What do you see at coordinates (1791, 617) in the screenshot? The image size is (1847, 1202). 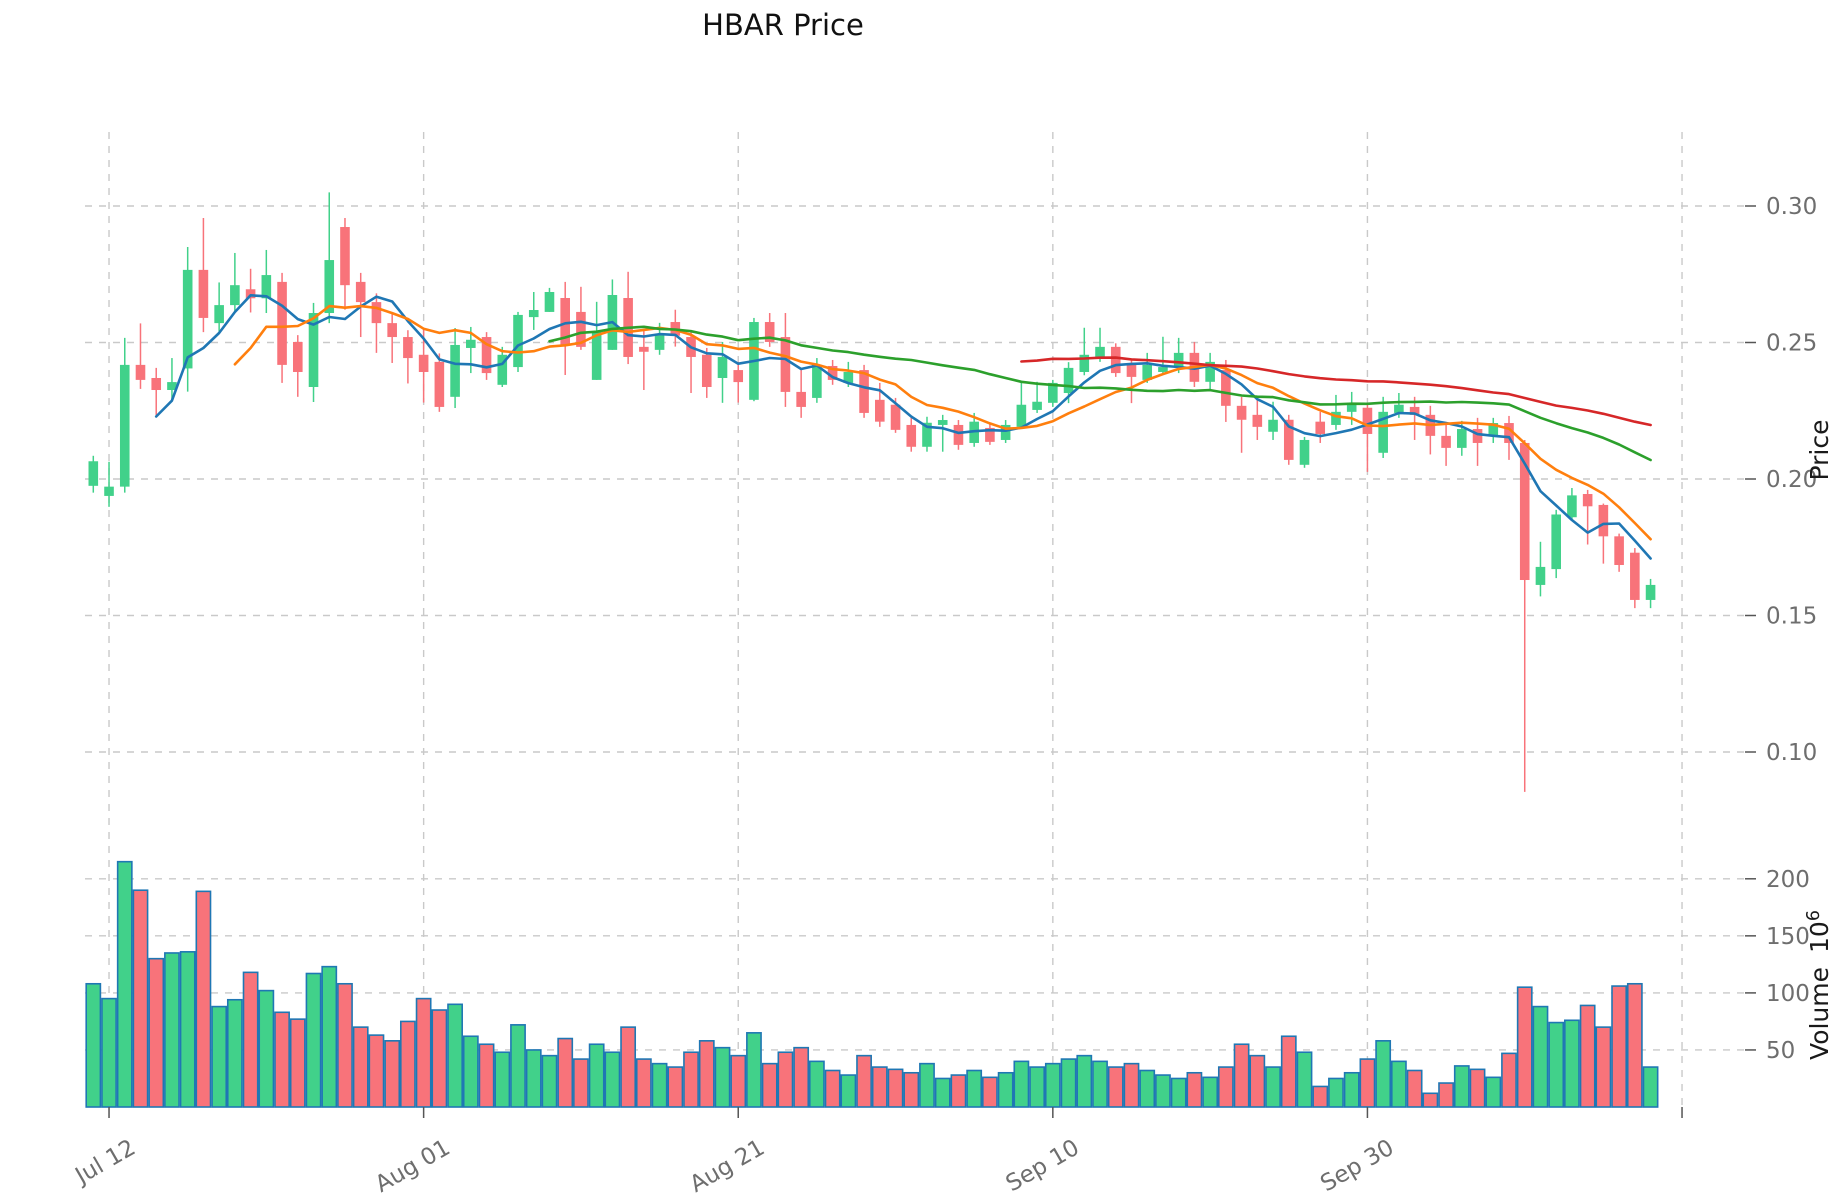 I see `price-tick-label: 0.15` at bounding box center [1791, 617].